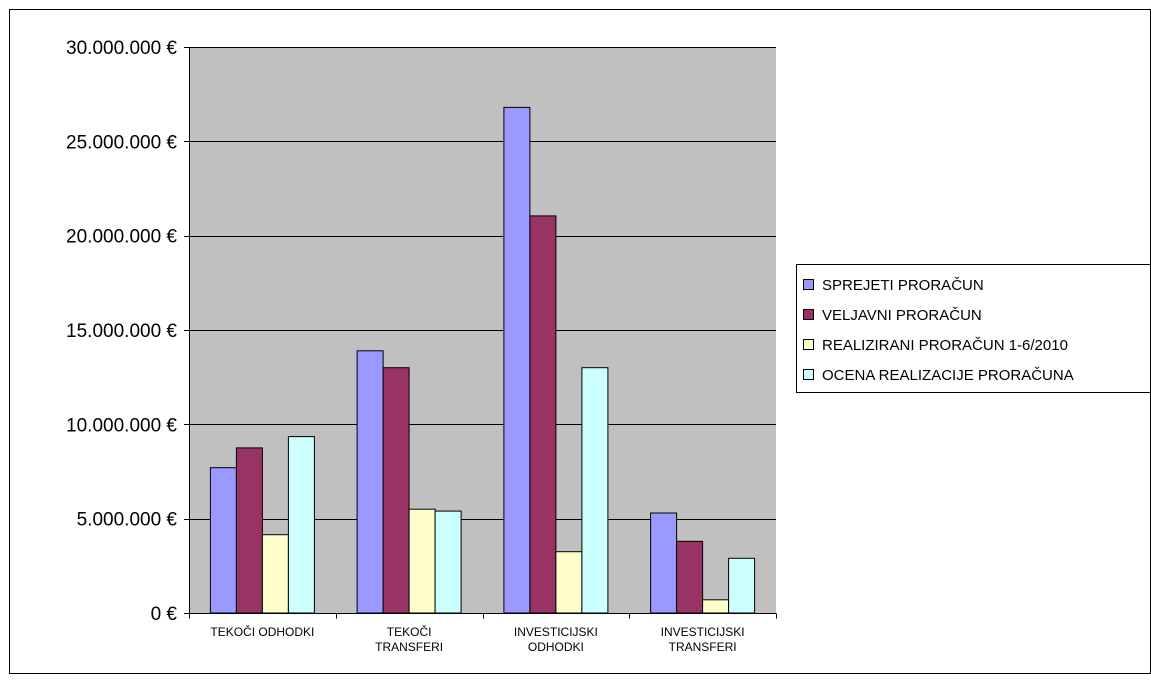 Image resolution: width=1151 pixels, height=680 pixels. What do you see at coordinates (370, 482) in the screenshot?
I see `bar-series1-cat2` at bounding box center [370, 482].